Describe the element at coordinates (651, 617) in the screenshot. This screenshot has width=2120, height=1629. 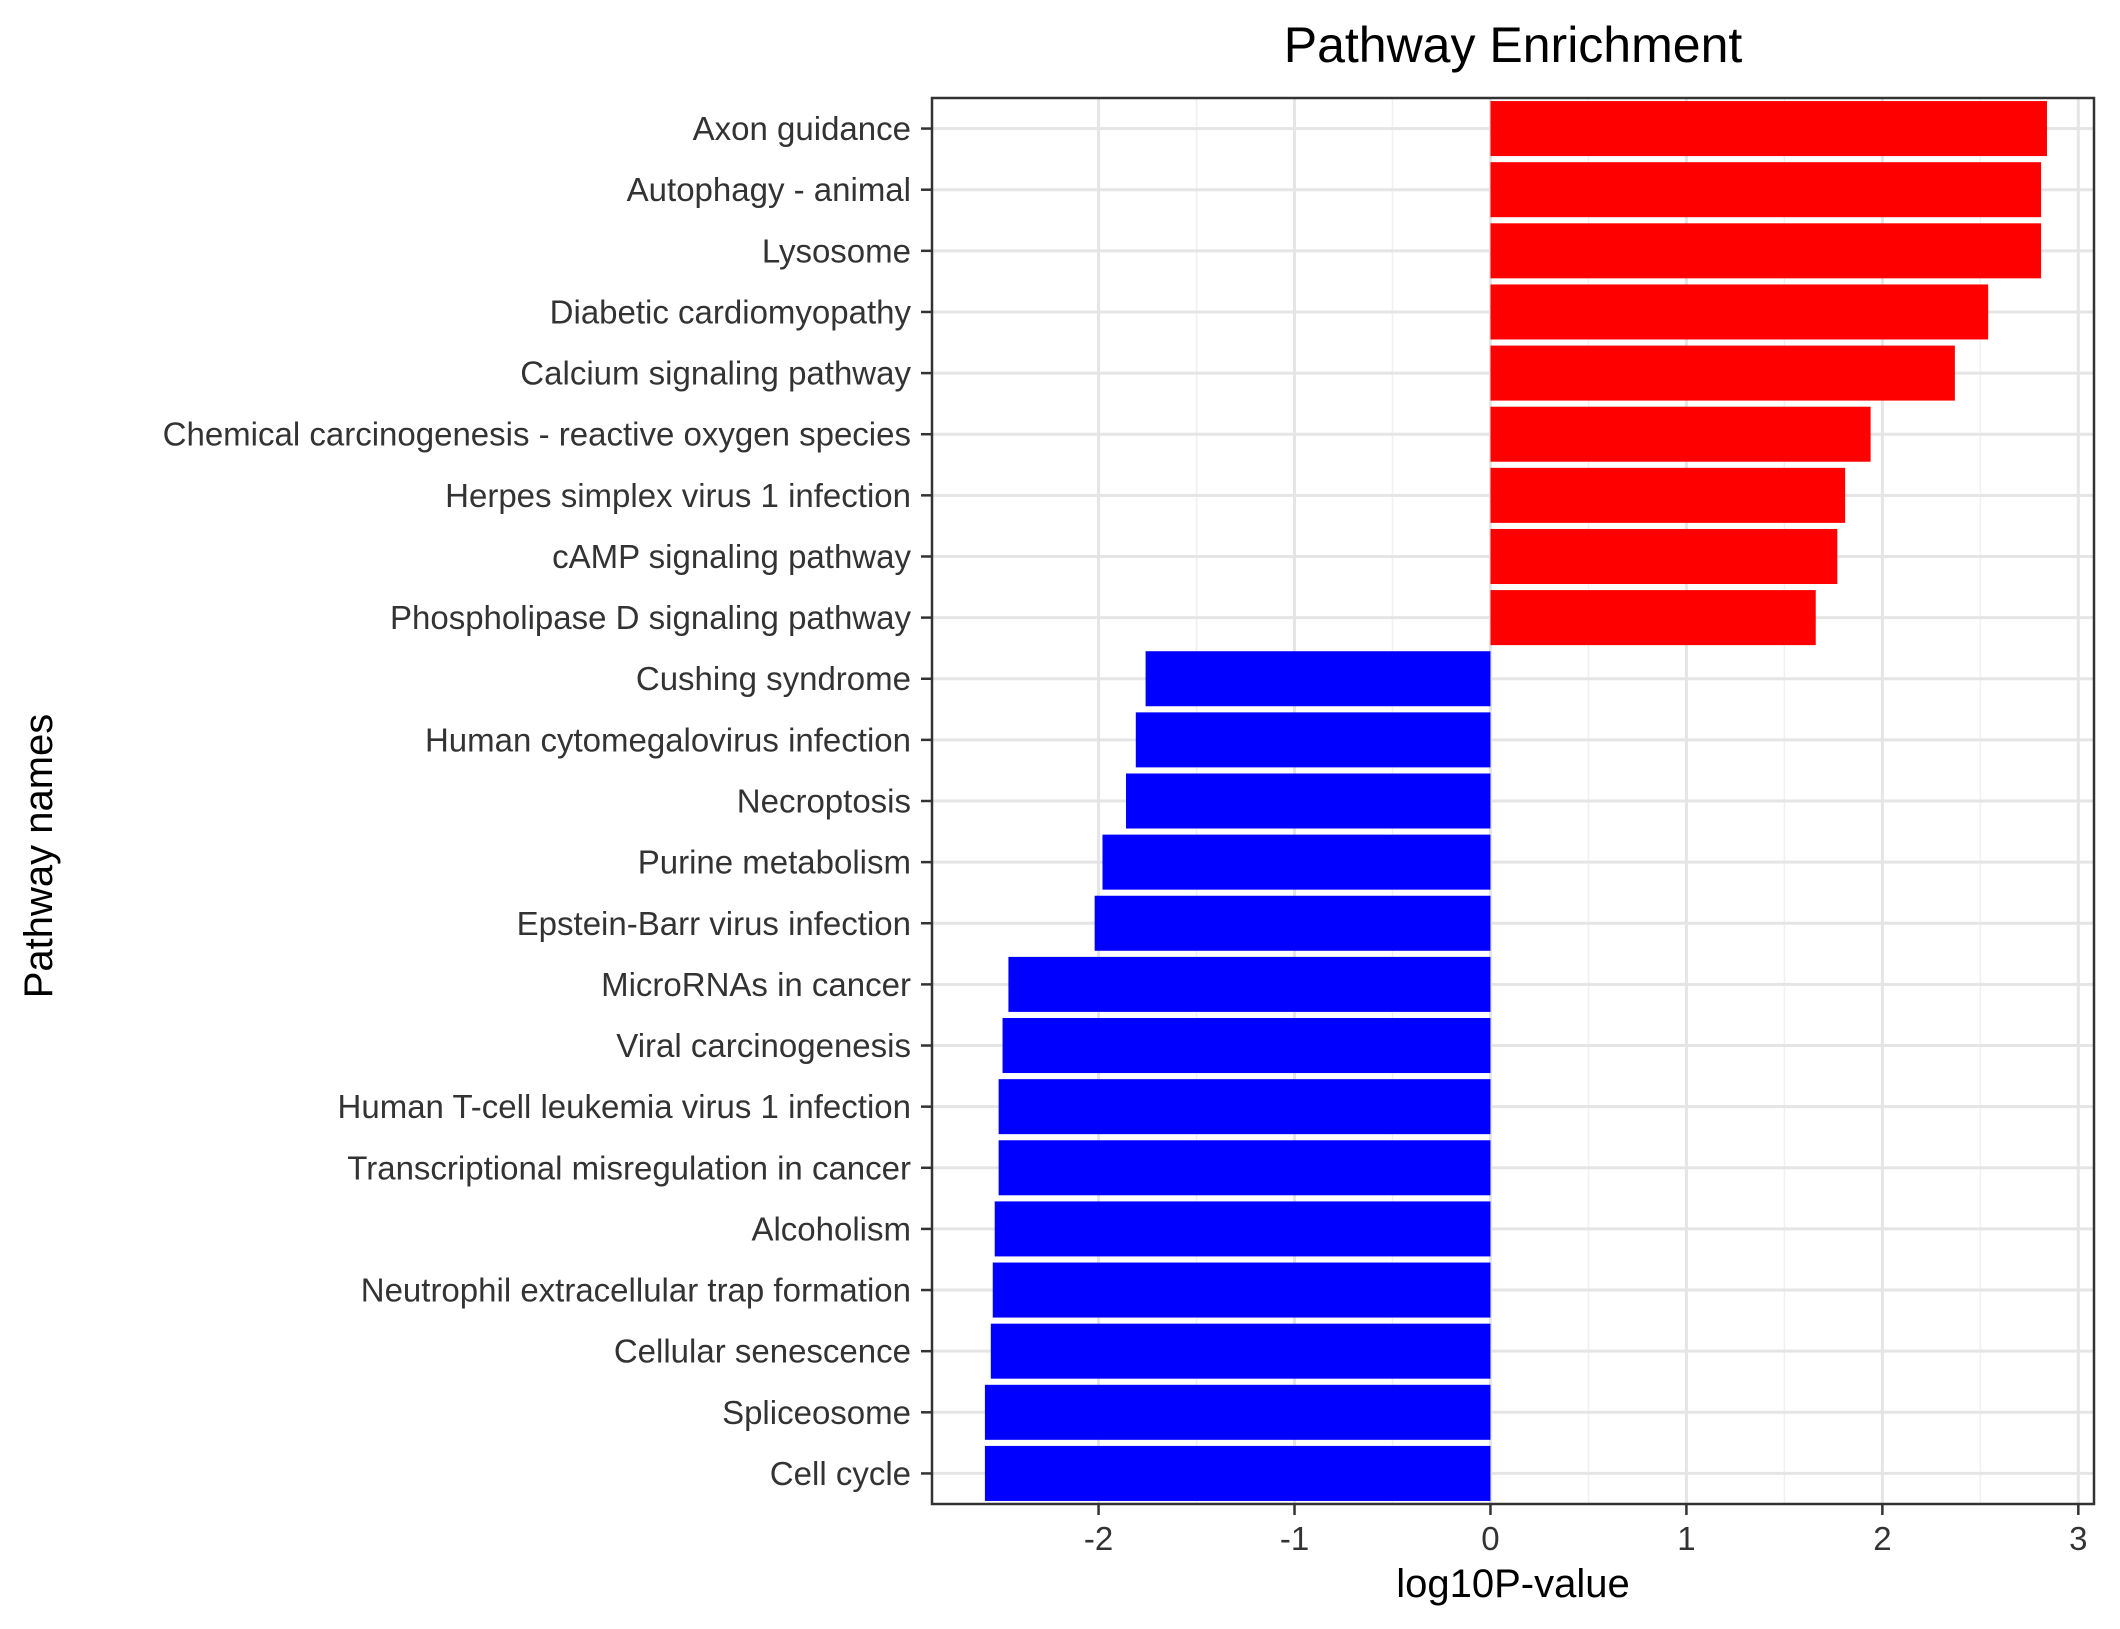
I see `y-tick-label: Phospholipase D signaling pathway` at that location.